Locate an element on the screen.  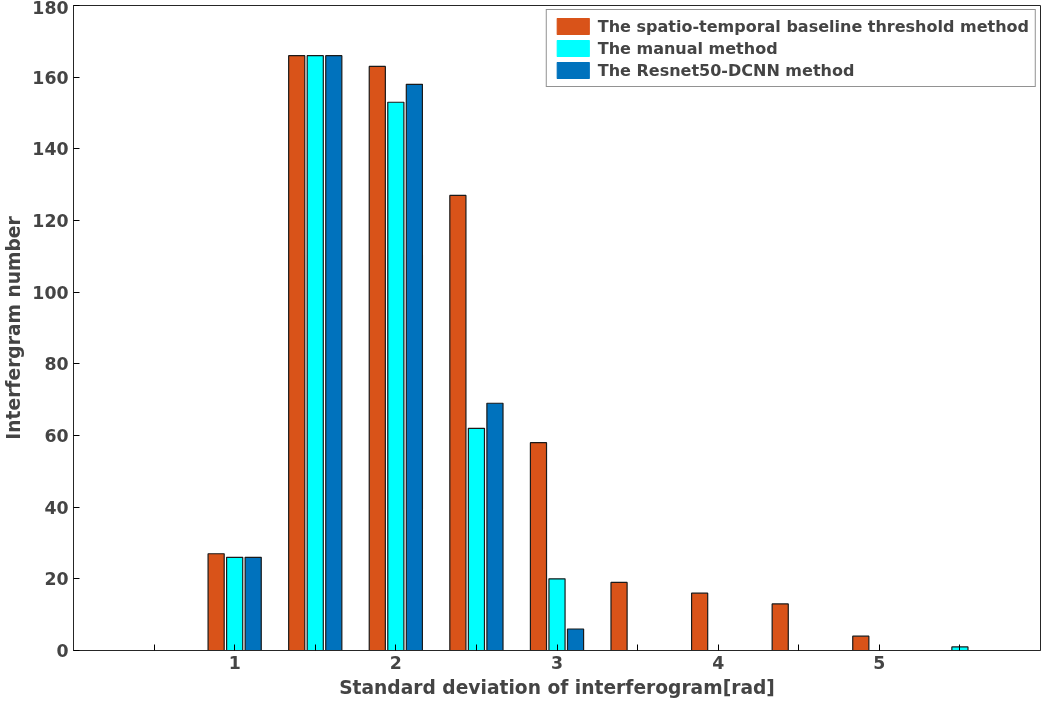
x-tick-label: 1 is located at coordinates (234, 662).